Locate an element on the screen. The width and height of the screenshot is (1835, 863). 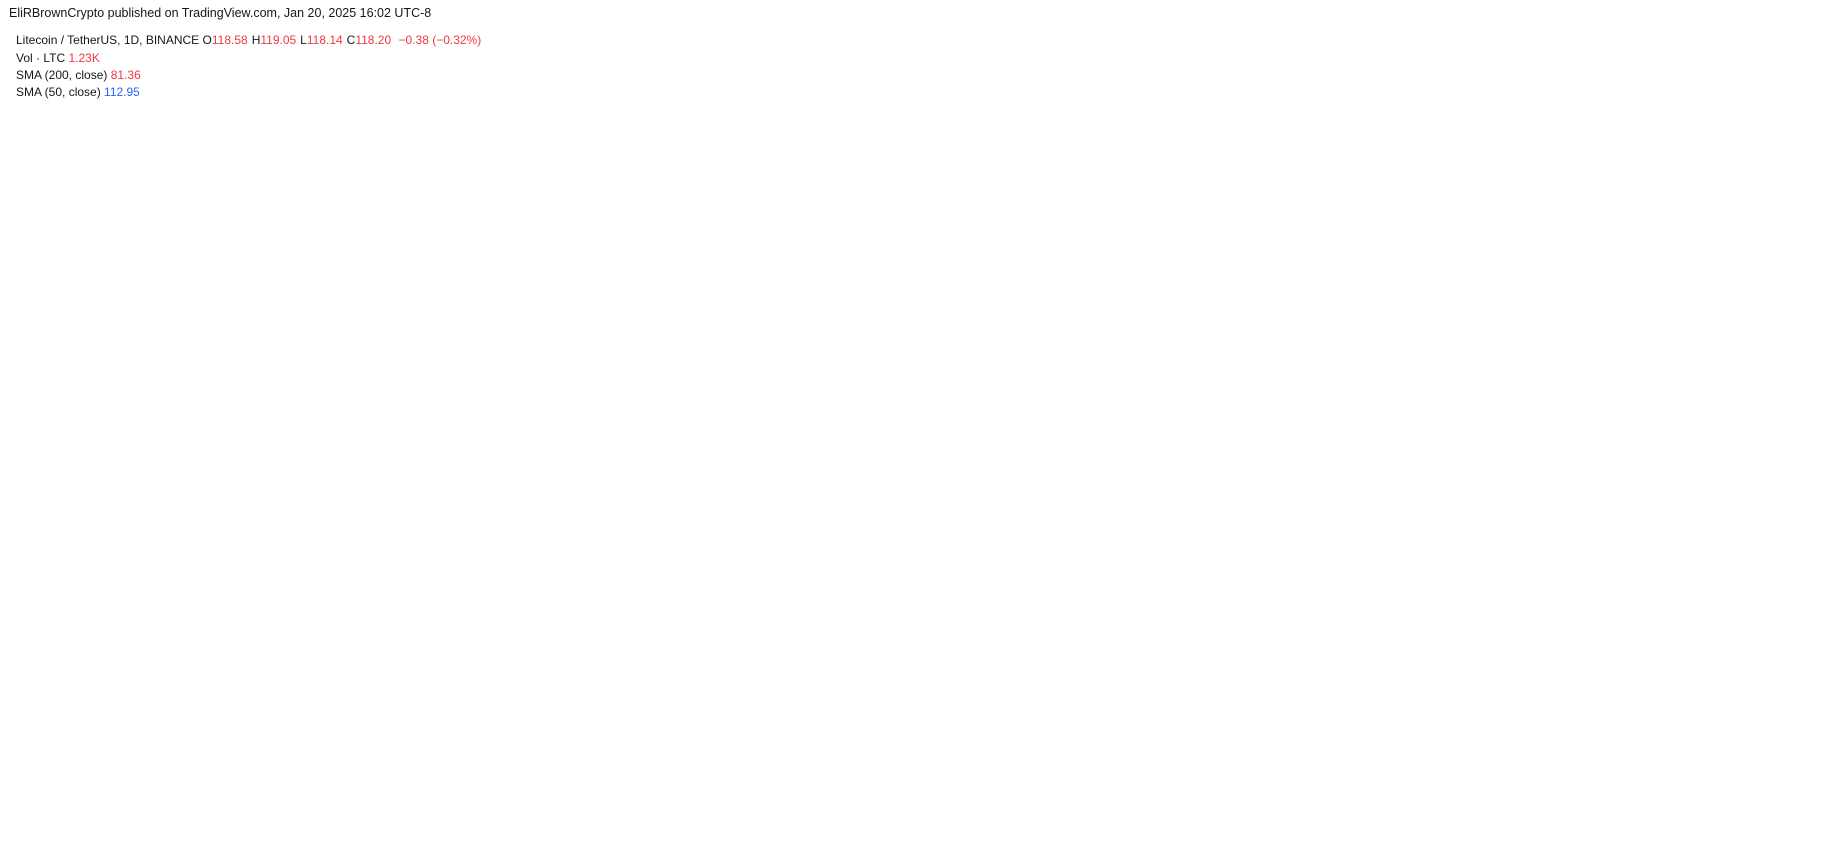
vol-label: Vol · LTC is located at coordinates (41, 58).